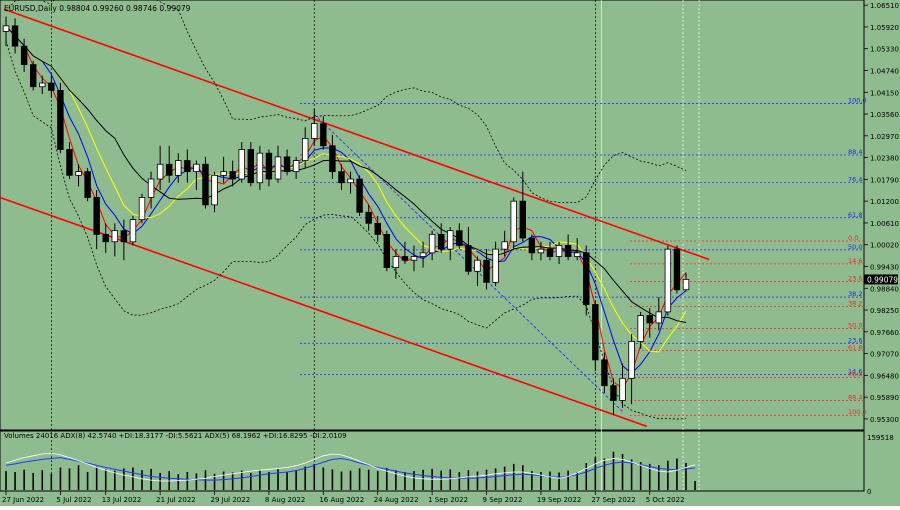 The width and height of the screenshot is (900, 510). Describe the element at coordinates (176, 500) in the screenshot. I see `time-tick-label: 21 Jul 2022` at that location.